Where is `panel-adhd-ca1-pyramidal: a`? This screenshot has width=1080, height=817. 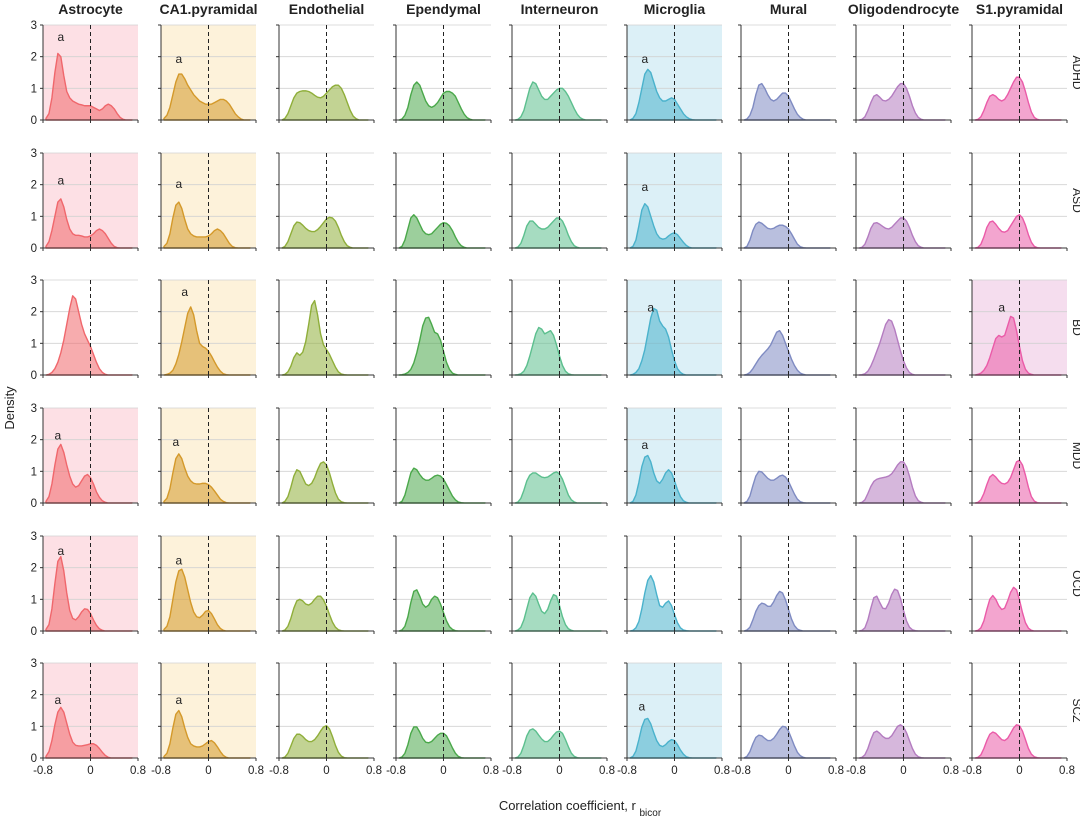 panel-adhd-ca1-pyramidal: a is located at coordinates (207, 73).